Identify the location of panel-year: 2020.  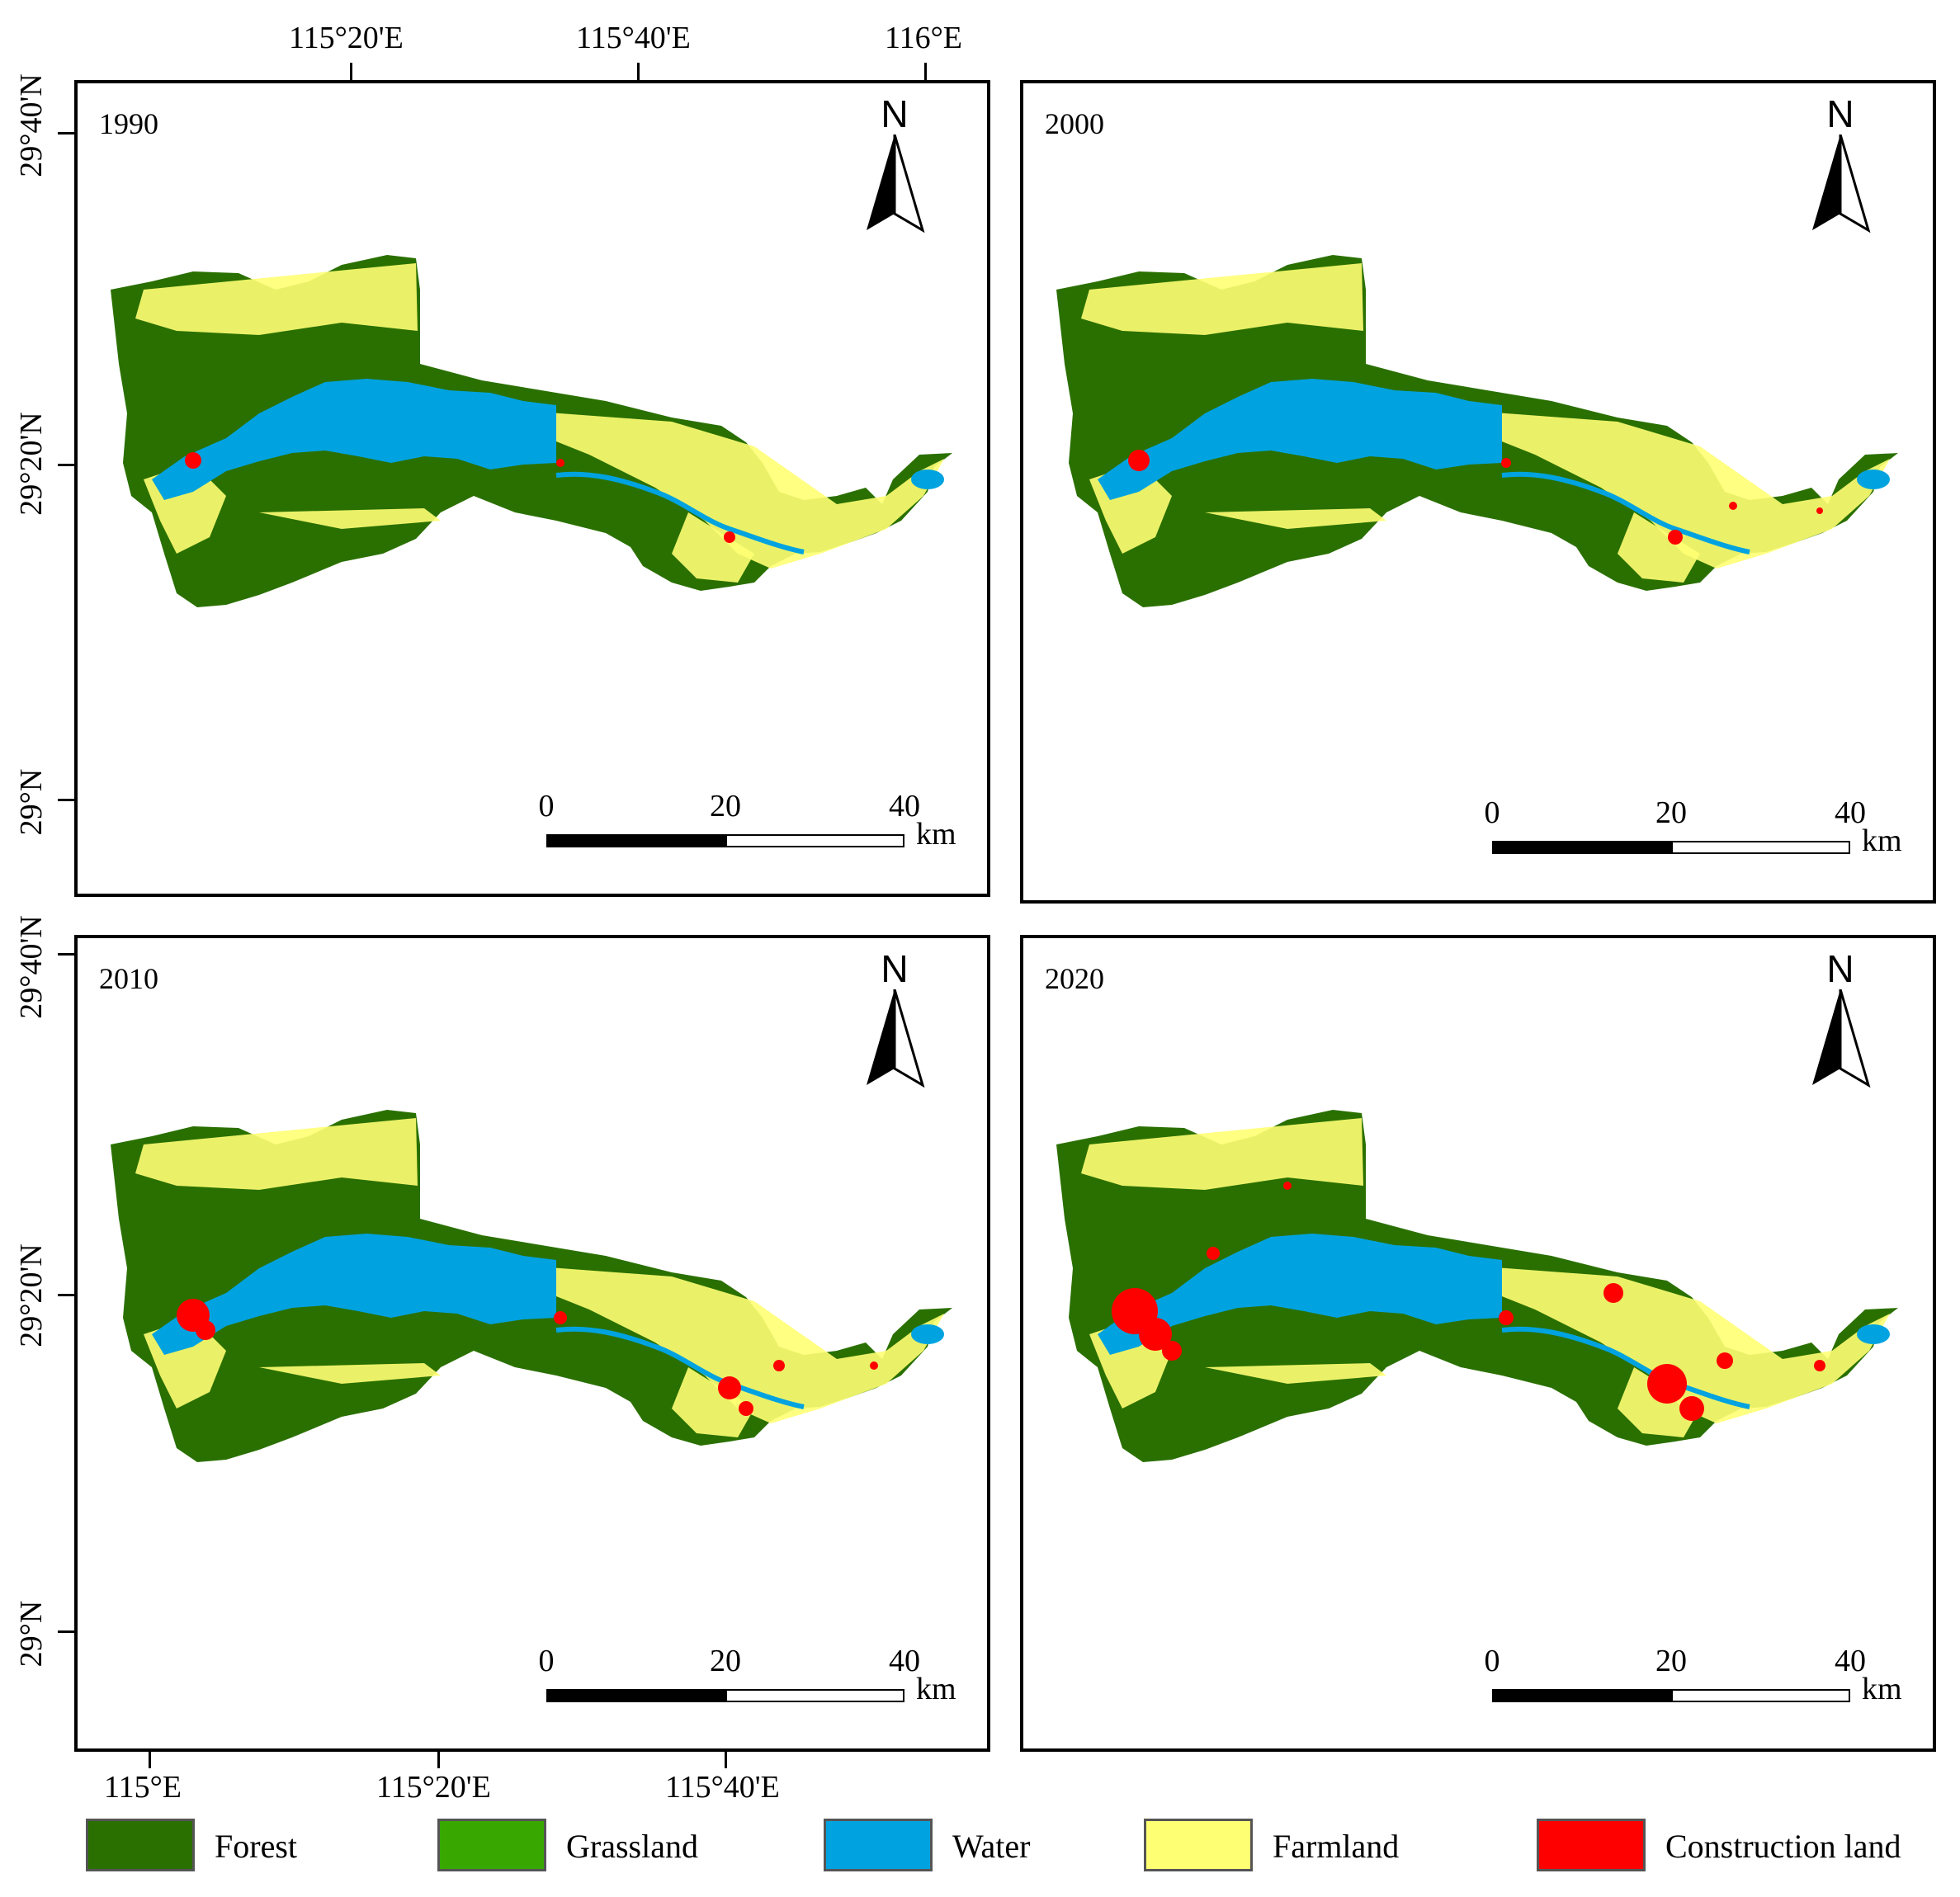
(1074, 978).